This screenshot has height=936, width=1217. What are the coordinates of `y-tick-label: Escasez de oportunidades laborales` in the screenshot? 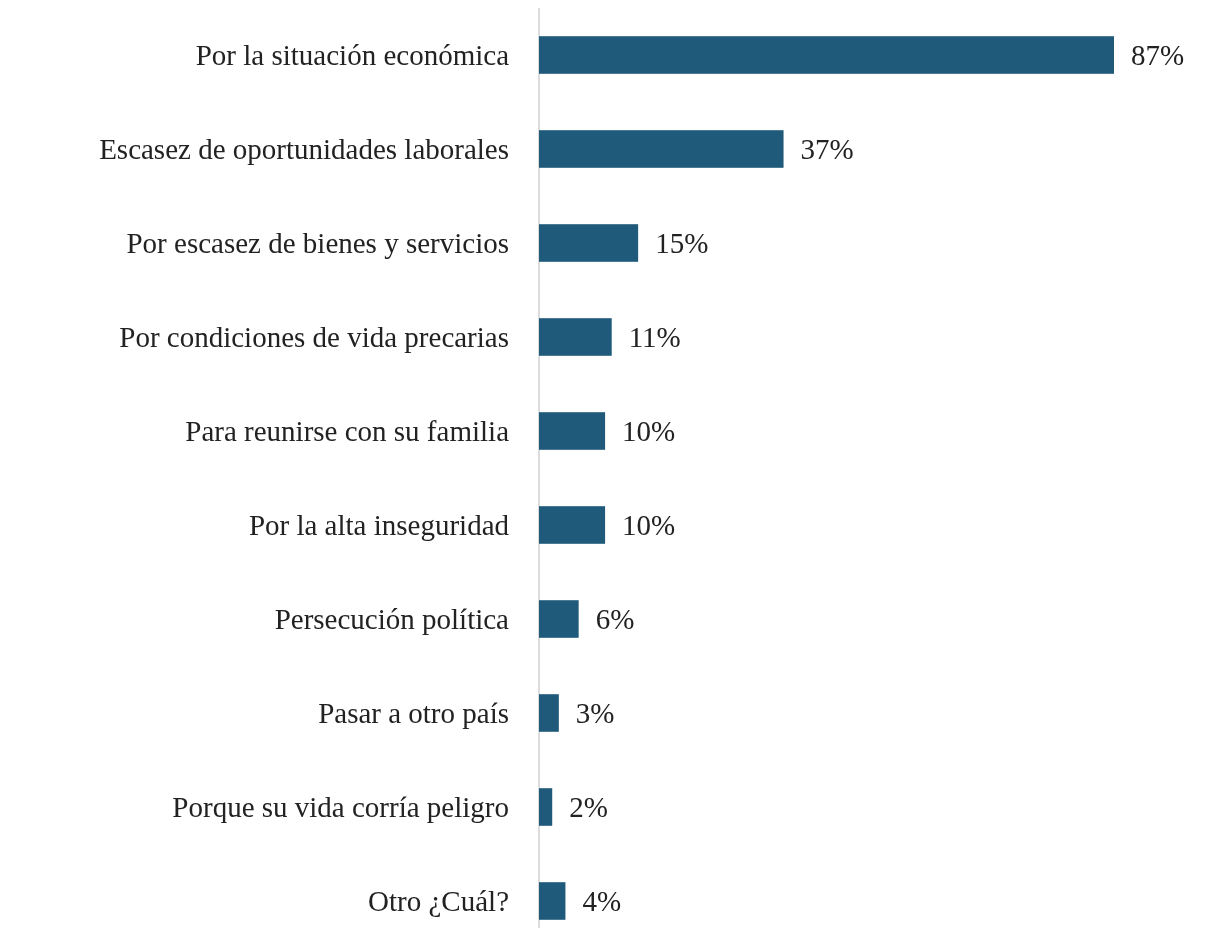 It's located at (304, 149).